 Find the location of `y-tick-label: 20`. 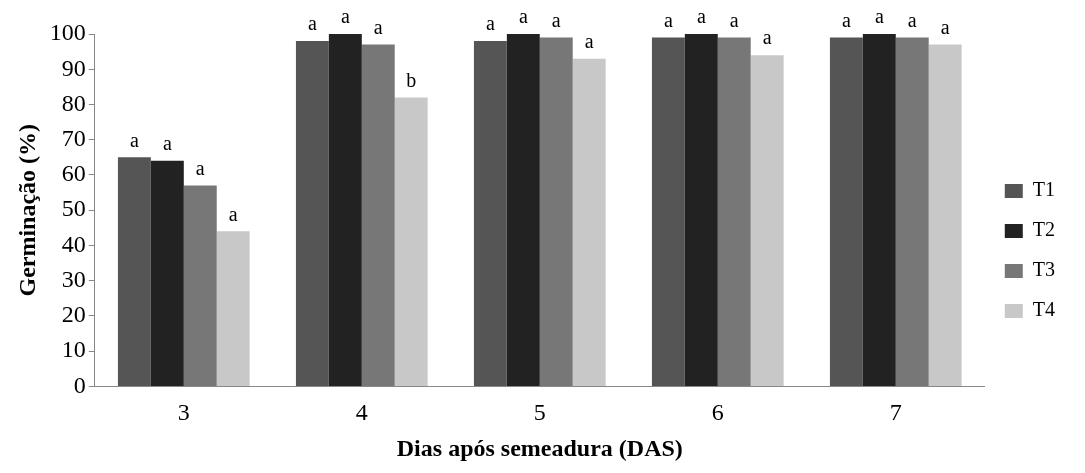

y-tick-label: 20 is located at coordinates (73, 314).